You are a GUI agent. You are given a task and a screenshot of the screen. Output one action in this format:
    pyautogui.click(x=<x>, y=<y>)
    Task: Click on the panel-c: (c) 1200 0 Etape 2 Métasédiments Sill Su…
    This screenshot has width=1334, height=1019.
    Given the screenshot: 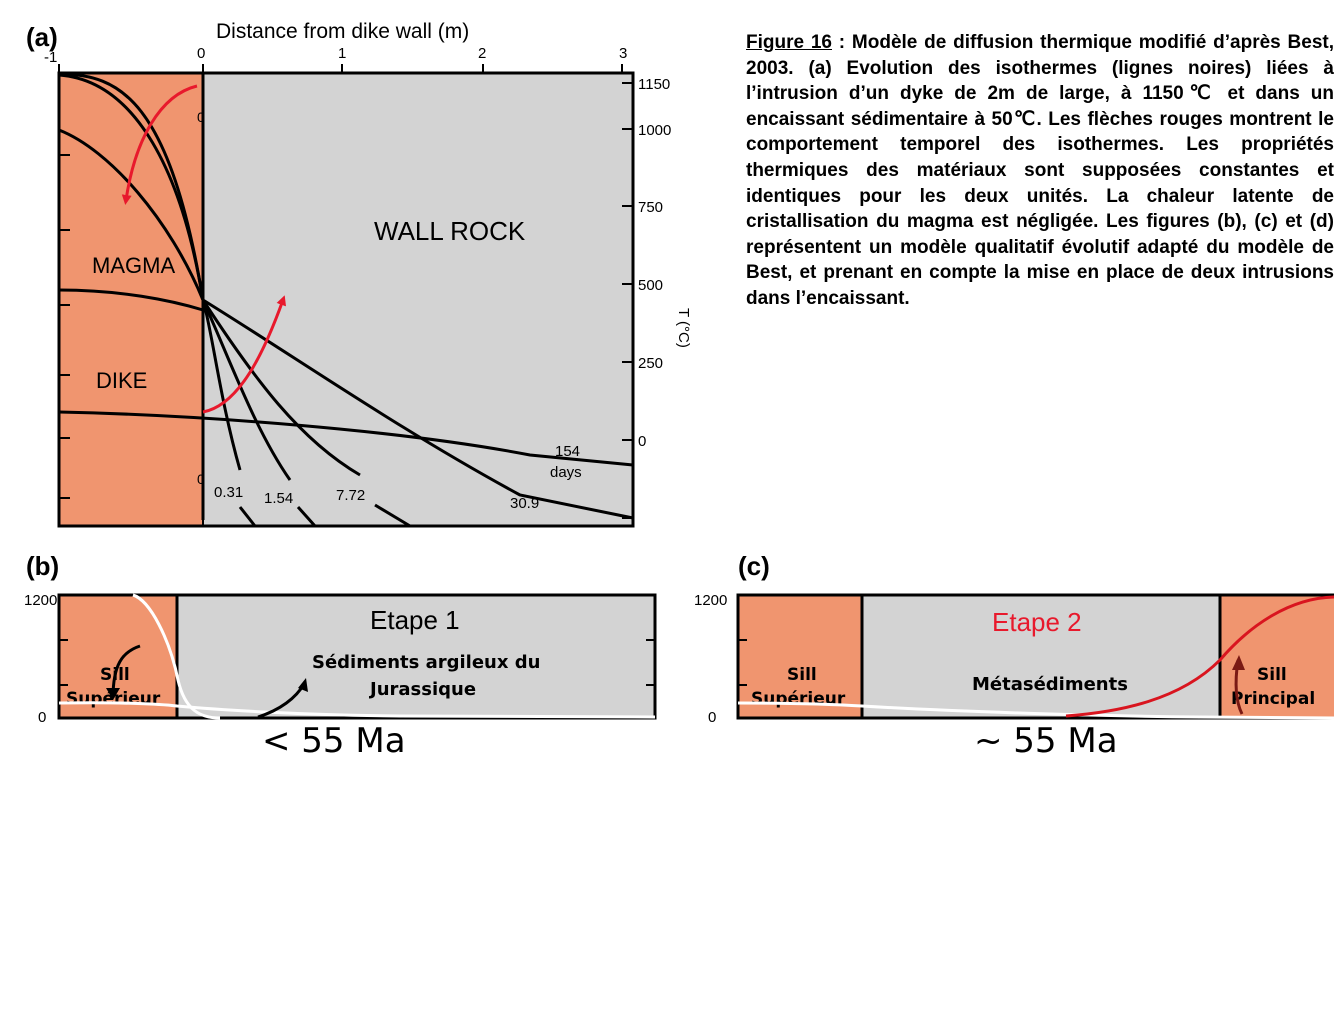 What is the action you would take?
    pyautogui.click(x=1014, y=656)
    